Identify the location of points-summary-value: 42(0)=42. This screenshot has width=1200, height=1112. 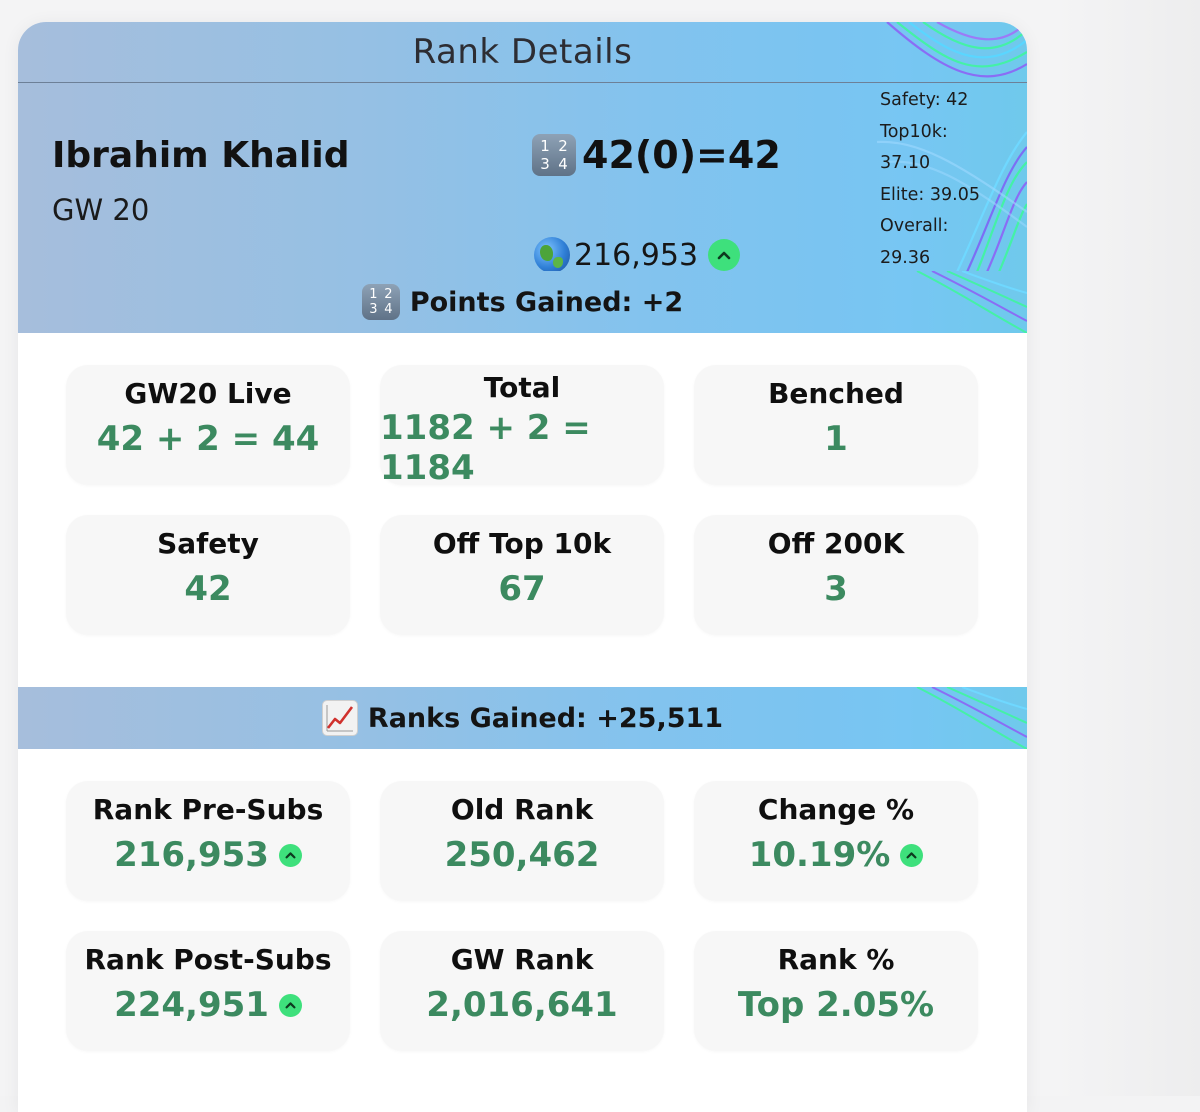
(681, 155).